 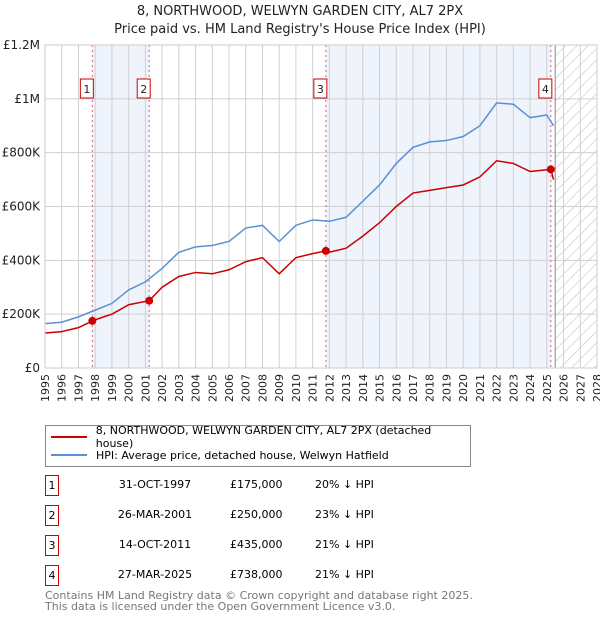 What do you see at coordinates (155, 544) in the screenshot?
I see `sale-date: 14-OCT-2011` at bounding box center [155, 544].